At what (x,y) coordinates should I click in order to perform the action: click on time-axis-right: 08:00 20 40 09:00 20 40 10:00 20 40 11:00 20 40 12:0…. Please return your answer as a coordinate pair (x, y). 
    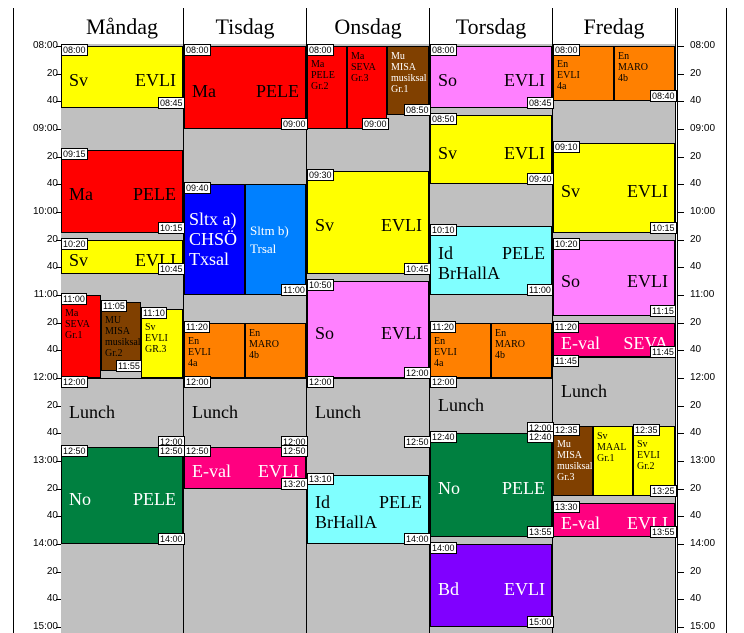
    Looking at the image, I should click on (702, 320).